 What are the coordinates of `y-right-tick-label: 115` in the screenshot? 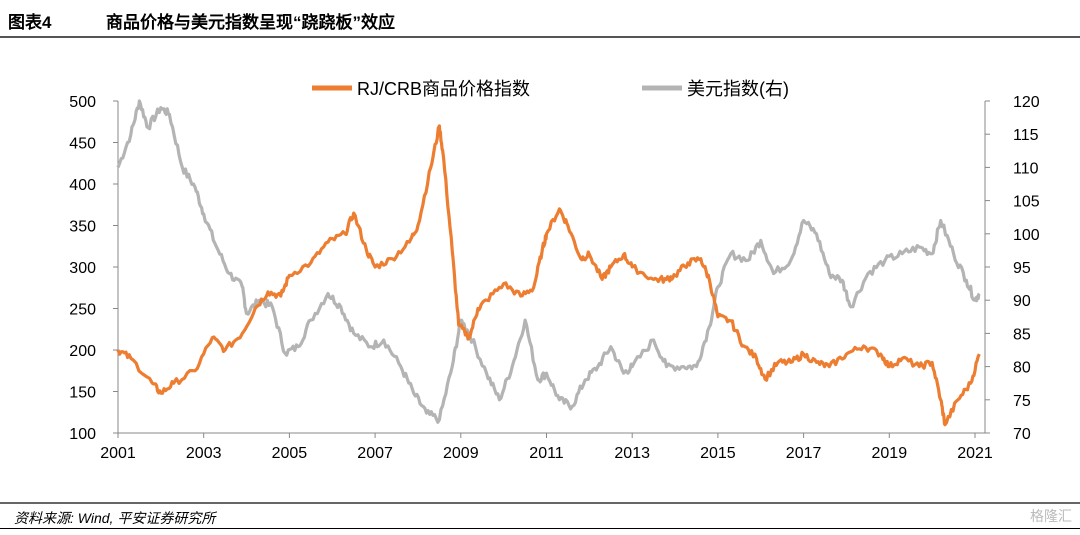 It's located at (1026, 135).